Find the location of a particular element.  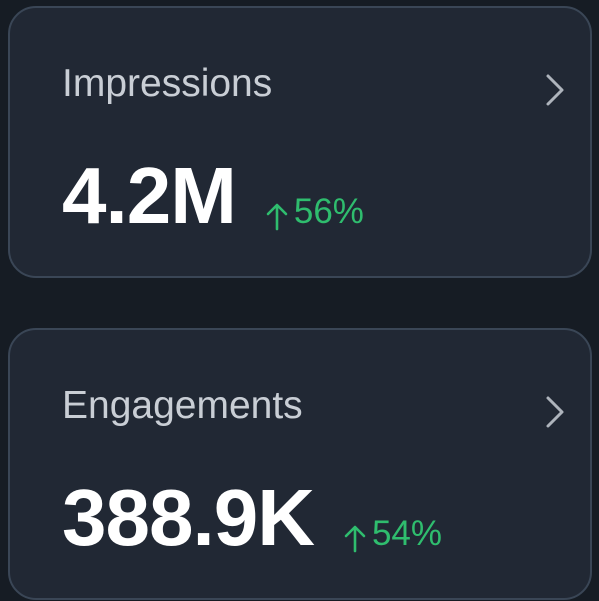

card-value: 4.2M is located at coordinates (149, 195).